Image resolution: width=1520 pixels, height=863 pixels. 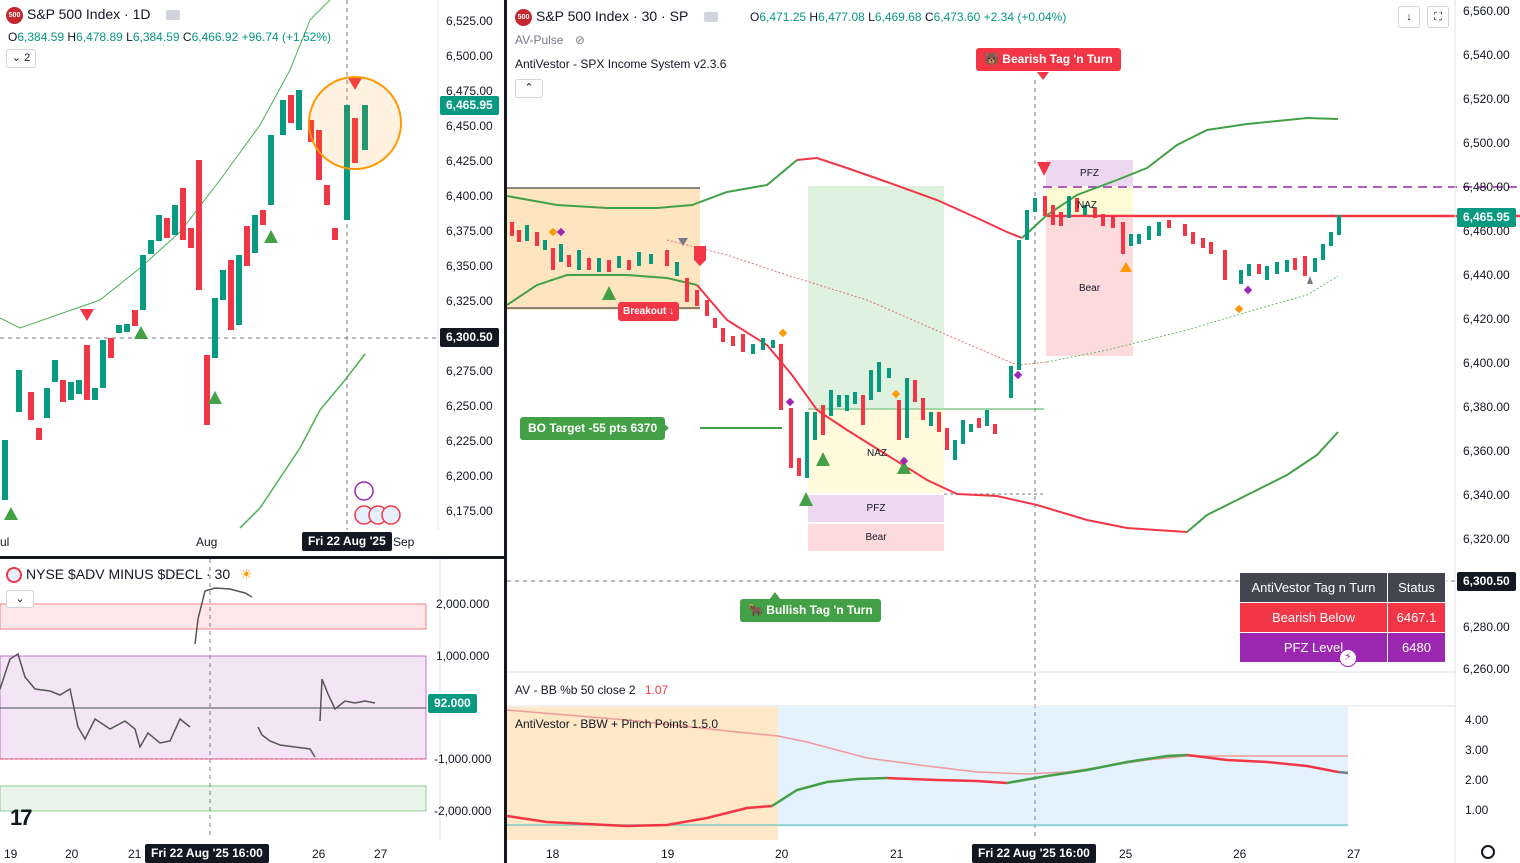 What do you see at coordinates (391, 515) in the screenshot?
I see `us-flag-event-icon` at bounding box center [391, 515].